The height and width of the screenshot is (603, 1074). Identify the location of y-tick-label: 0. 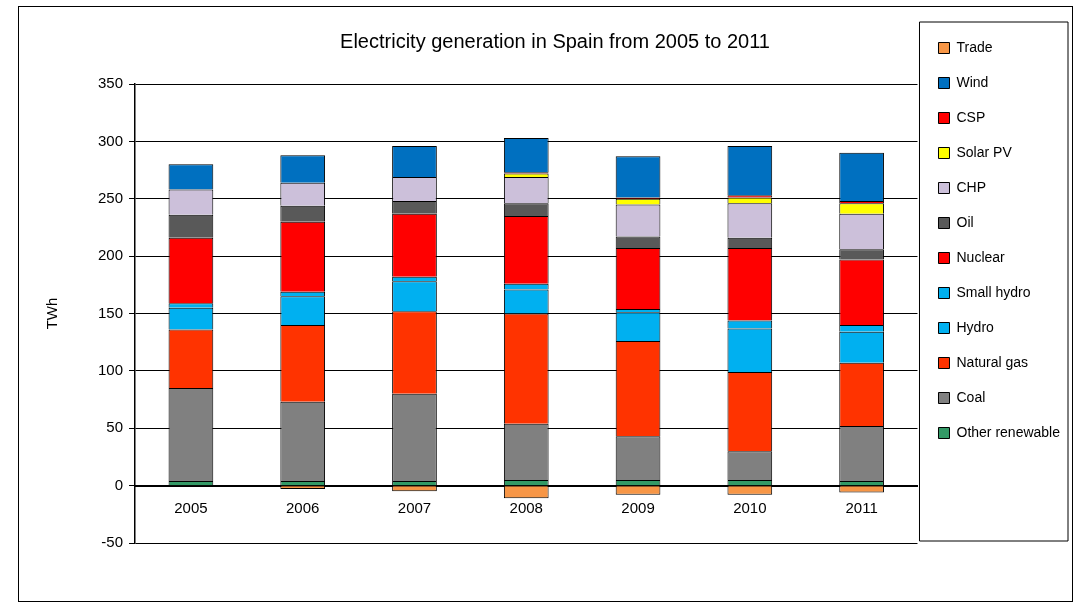
(119, 484).